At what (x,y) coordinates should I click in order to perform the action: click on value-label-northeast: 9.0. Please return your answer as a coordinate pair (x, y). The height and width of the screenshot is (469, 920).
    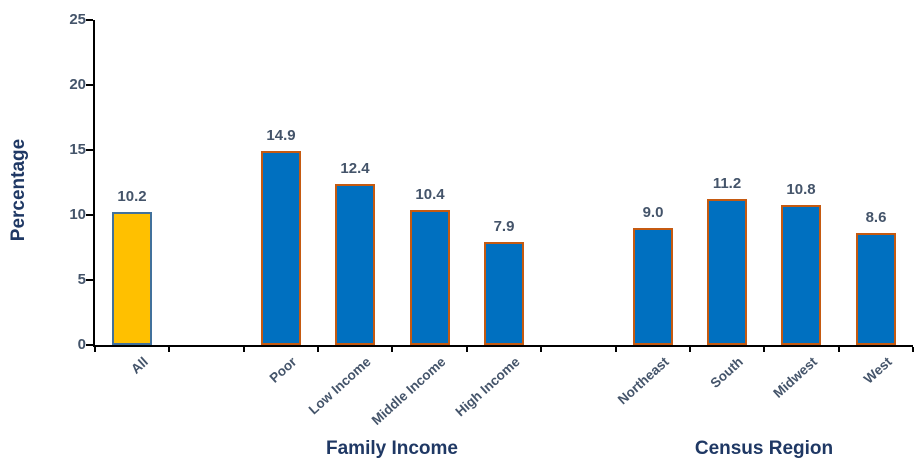
    Looking at the image, I should click on (653, 212).